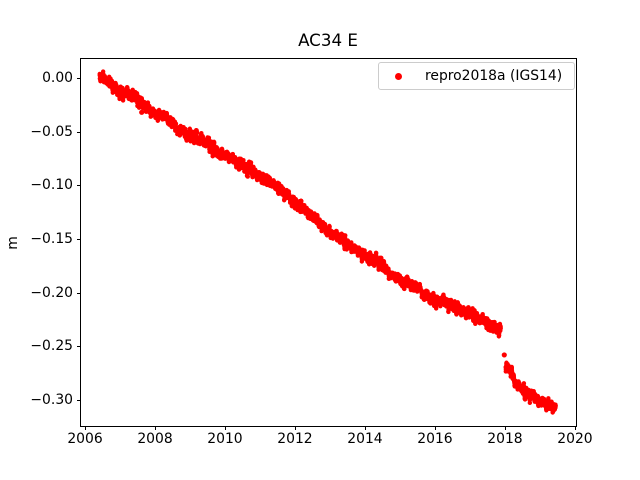 The image size is (640, 480). What do you see at coordinates (505, 439) in the screenshot?
I see `x-tick-label: 2018` at bounding box center [505, 439].